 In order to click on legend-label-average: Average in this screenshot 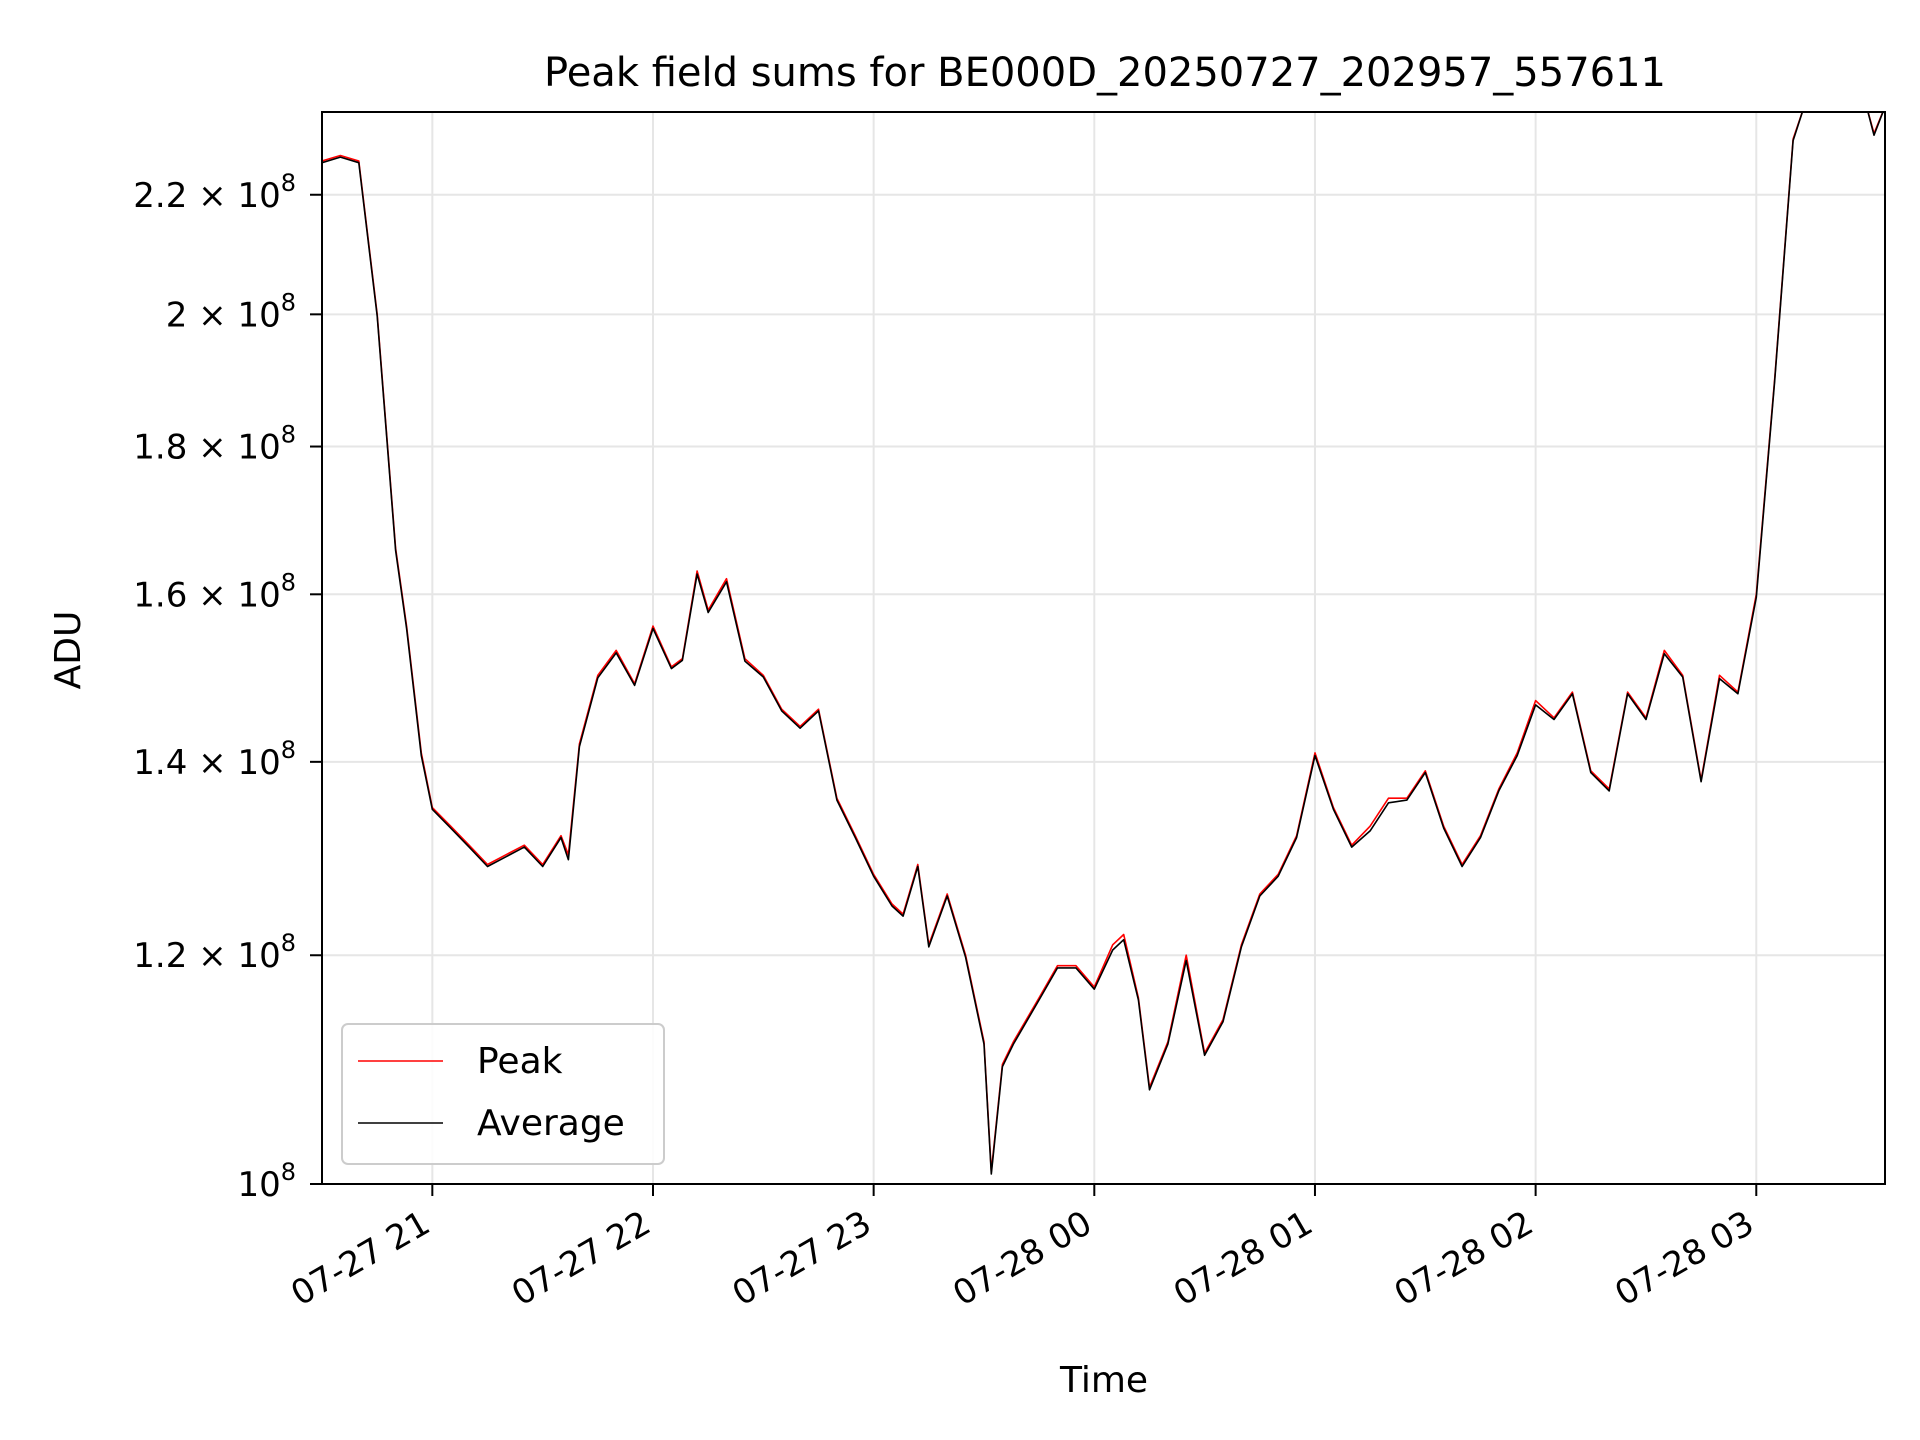, I will do `click(551, 1123)`.